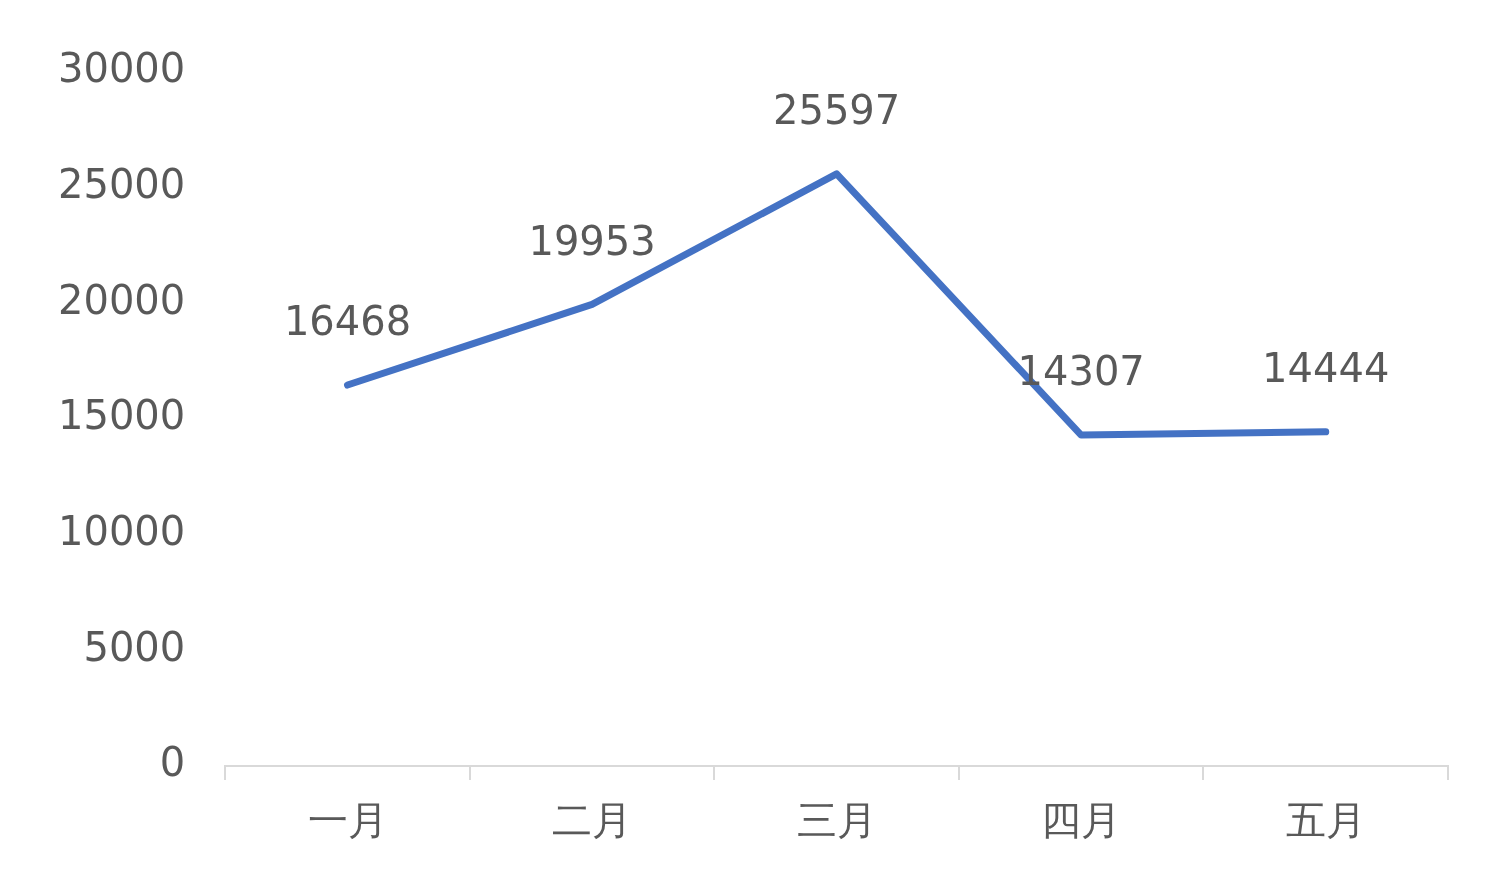 The width and height of the screenshot is (1498, 891). Describe the element at coordinates (592, 820) in the screenshot. I see `x-tick-label: 二月` at that location.